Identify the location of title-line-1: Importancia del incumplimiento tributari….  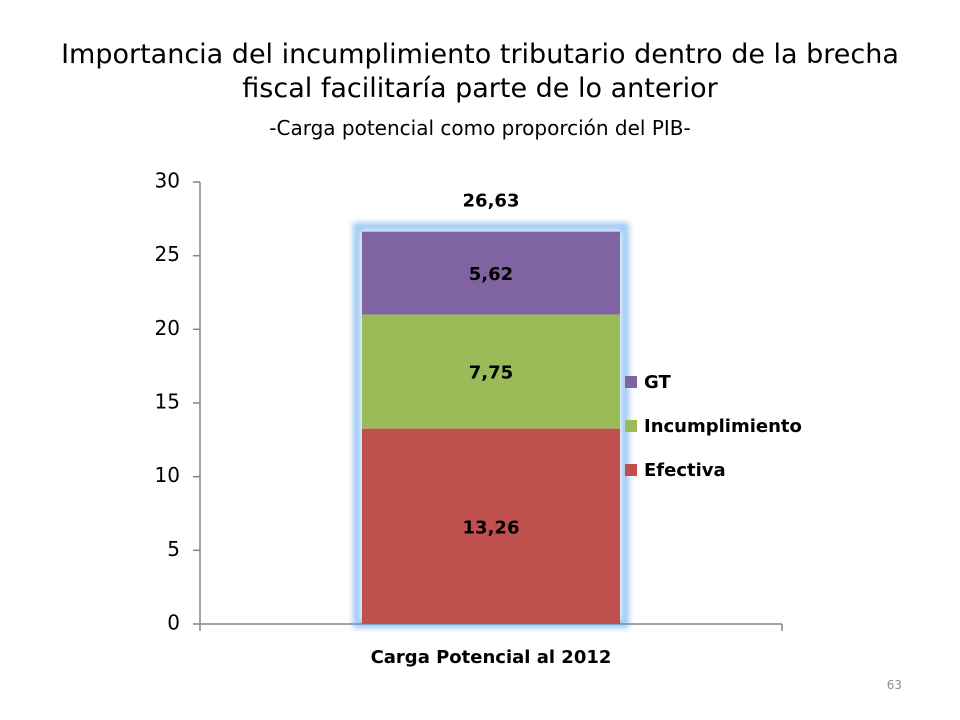
(480, 54).